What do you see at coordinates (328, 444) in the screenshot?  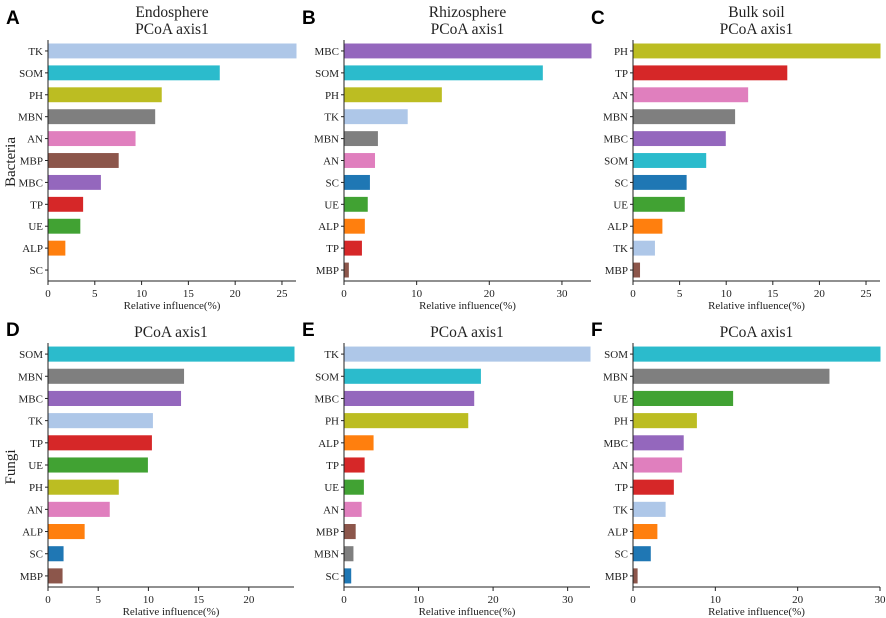 I see `category-label-e-alp: ALP` at bounding box center [328, 444].